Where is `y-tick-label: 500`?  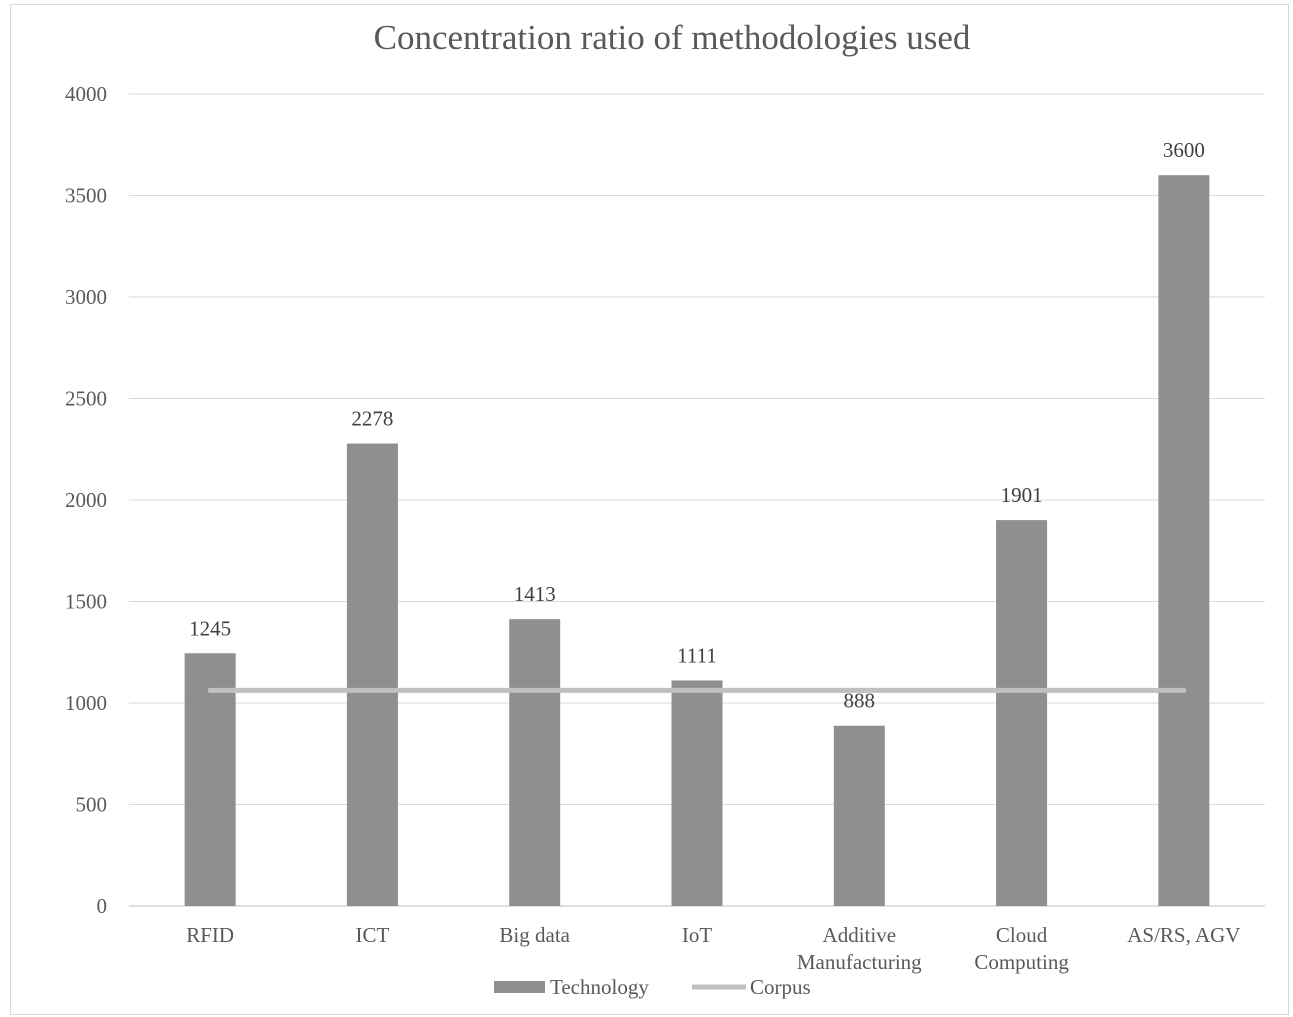 y-tick-label: 500 is located at coordinates (92, 805).